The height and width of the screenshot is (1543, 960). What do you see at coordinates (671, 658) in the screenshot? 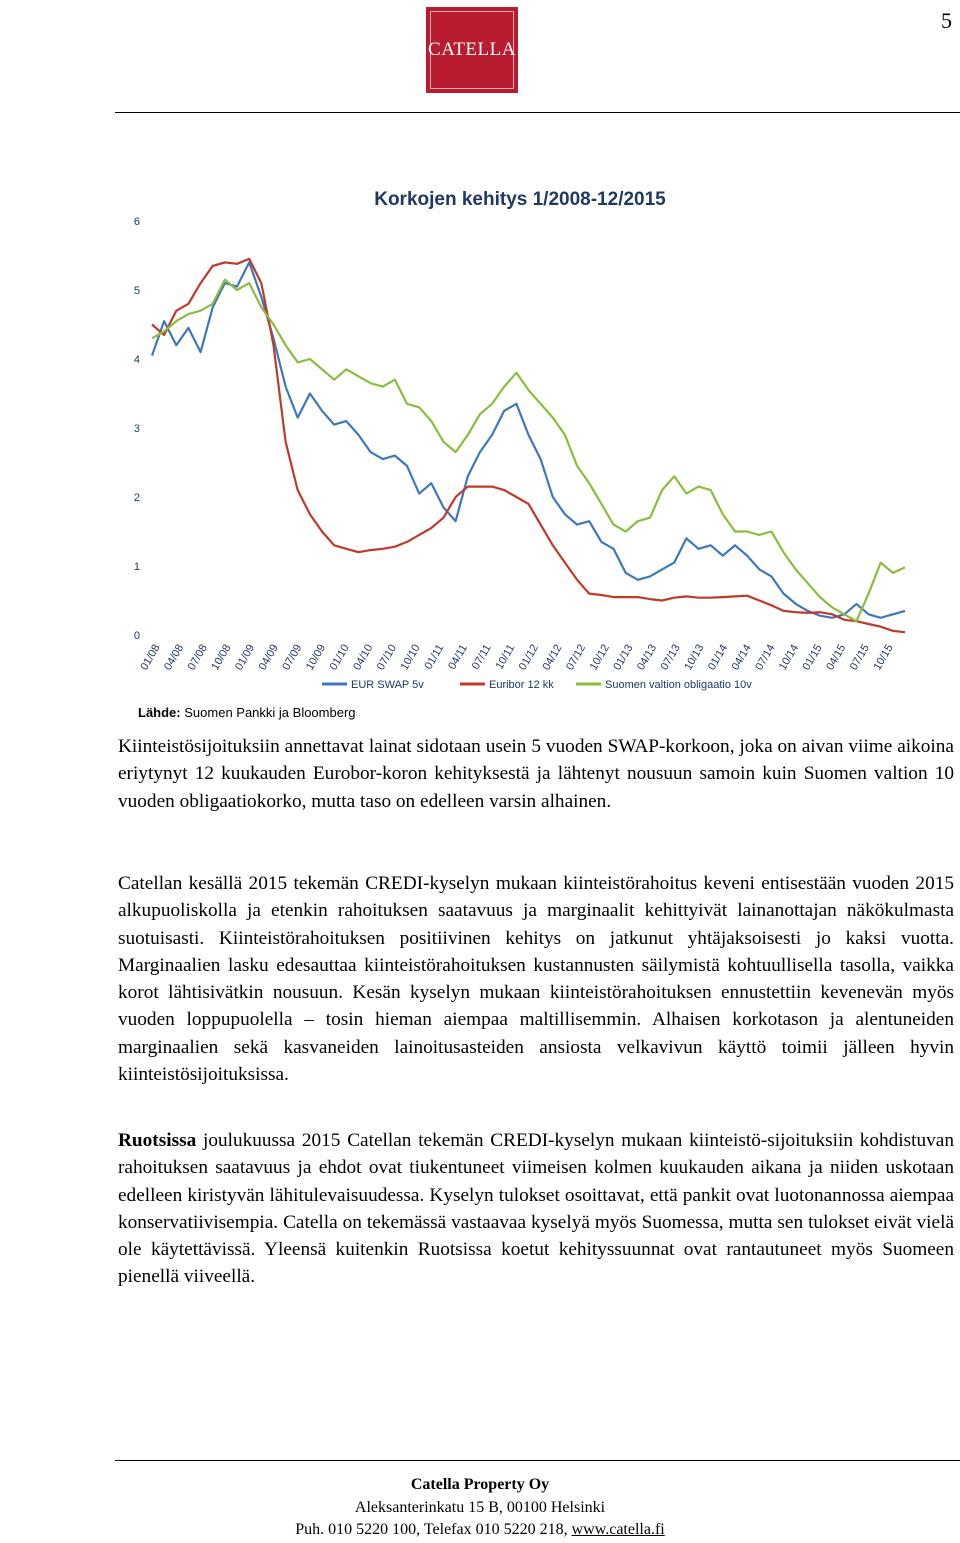
I see `x-tick-label: 07/13` at bounding box center [671, 658].